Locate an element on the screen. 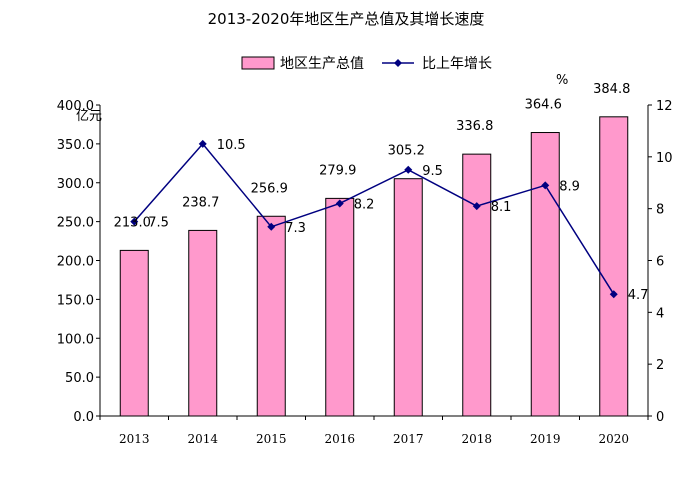  growth-point-2015 is located at coordinates (271, 226).